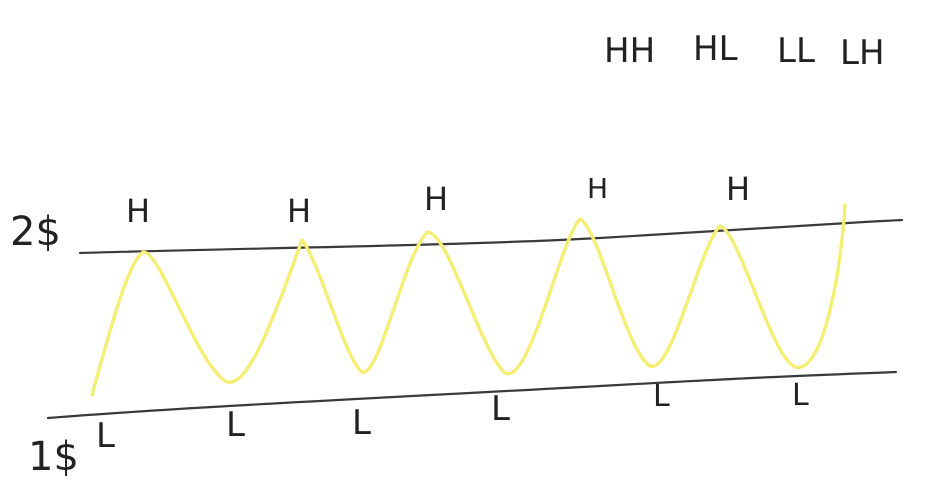  I want to click on legend-combo-hl: HL, so click(715, 49).